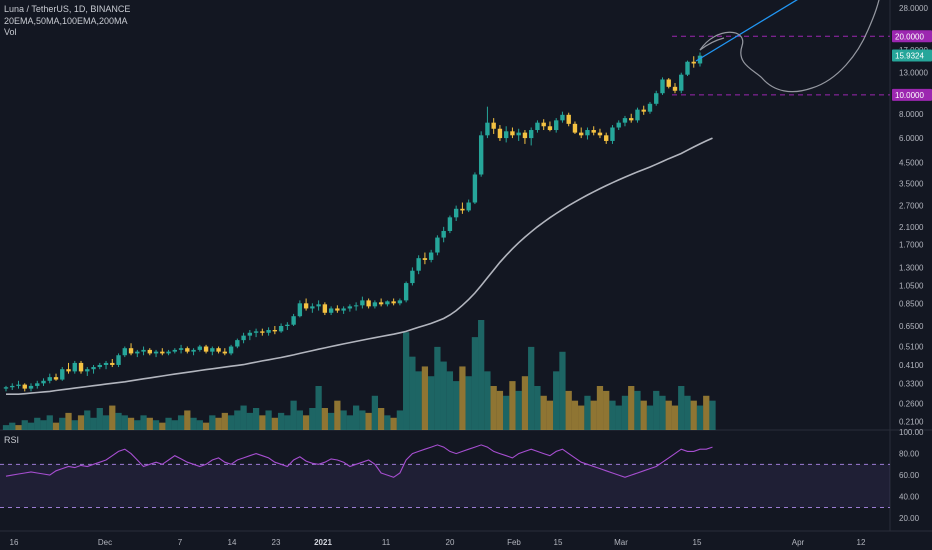  Describe the element at coordinates (323, 542) in the screenshot. I see `time-tick-label: 2021` at that location.